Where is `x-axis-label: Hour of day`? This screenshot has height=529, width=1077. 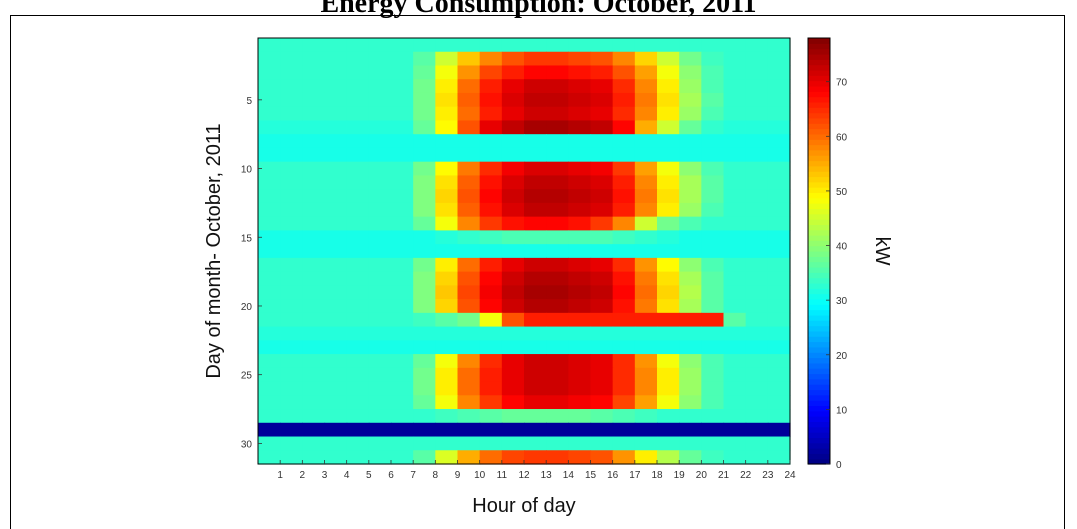 x-axis-label: Hour of day is located at coordinates (523, 506).